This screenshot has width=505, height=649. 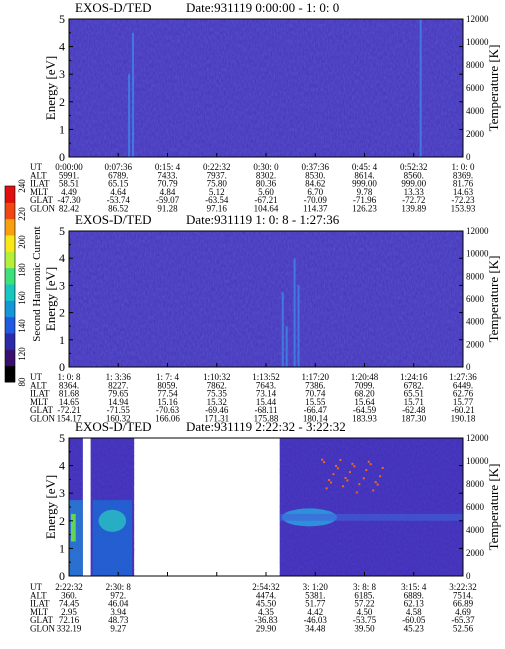 What do you see at coordinates (414, 394) in the screenshot?
I see `table-cell: 65.51` at bounding box center [414, 394].